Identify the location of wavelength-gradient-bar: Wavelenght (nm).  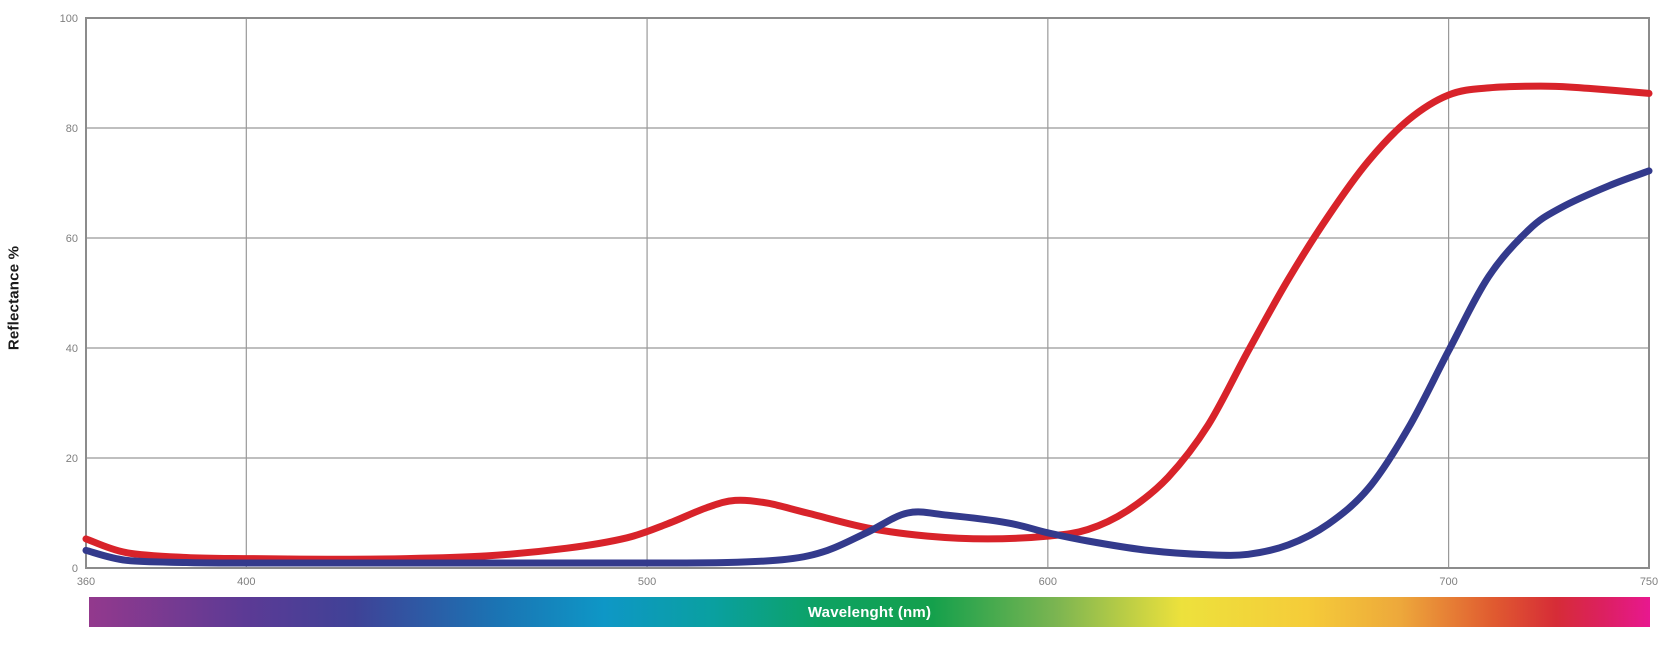
(869, 612).